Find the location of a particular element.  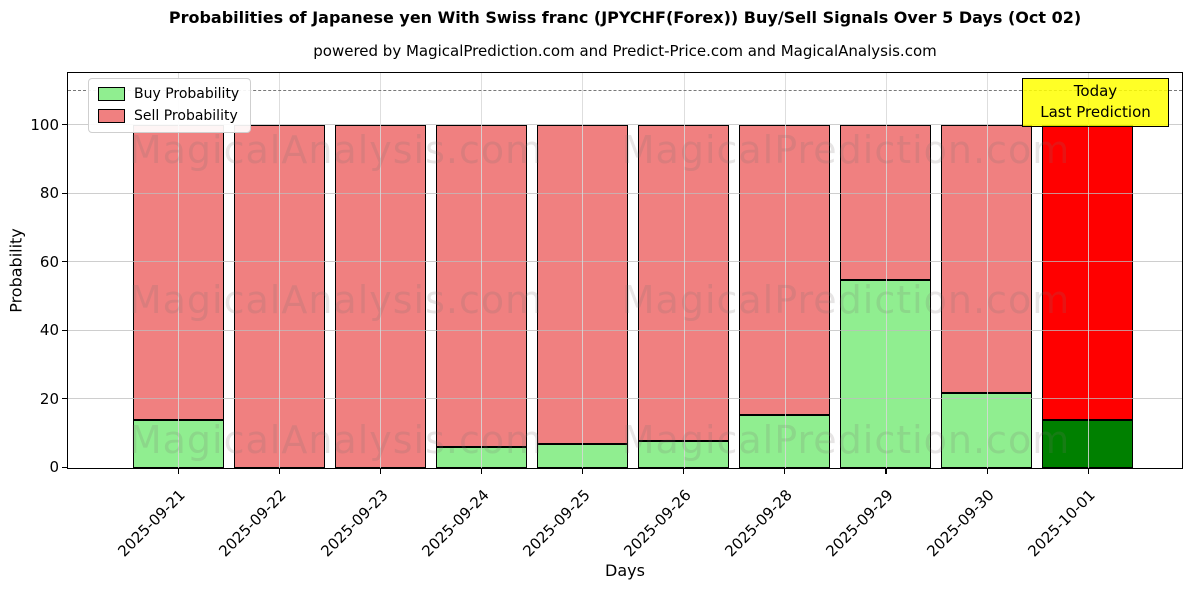

legend-item-buy: Buy Probability is located at coordinates (168, 94).